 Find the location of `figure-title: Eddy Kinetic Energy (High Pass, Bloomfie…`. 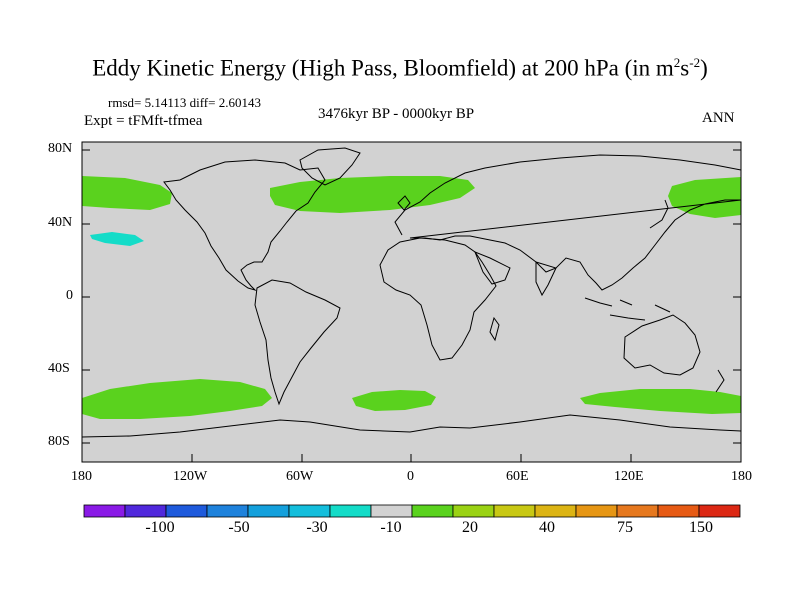

figure-title: Eddy Kinetic Energy (High Pass, Bloomfie… is located at coordinates (400, 68).